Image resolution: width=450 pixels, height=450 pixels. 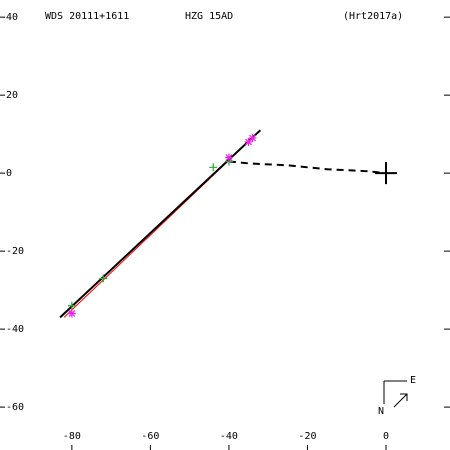 I want to click on y-tick-label: 20, so click(x=12, y=95).